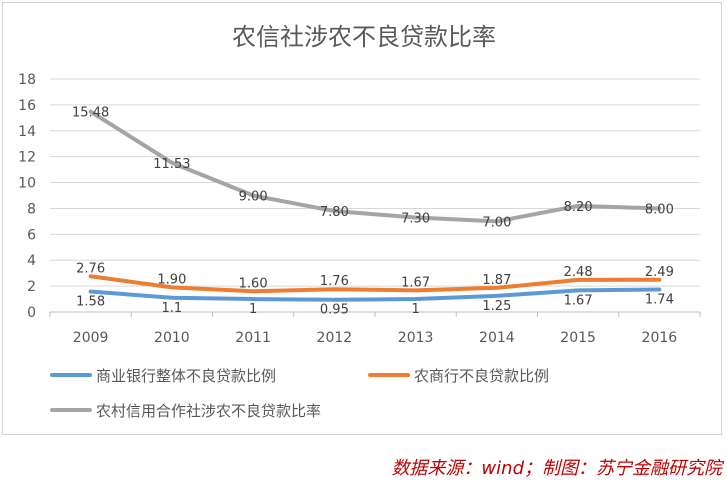  I want to click on source-note: 数据来源：wind；制图：苏宁金融研究院, so click(558, 468).